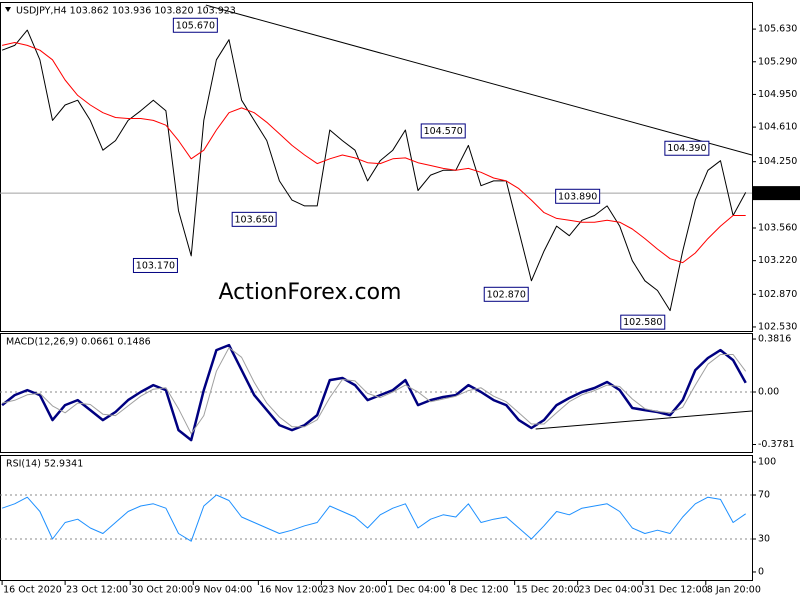 This screenshot has width=800, height=600. What do you see at coordinates (78, 342) in the screenshot?
I see `panel-title: MACD(12,26,9) 0.0661 0.1486` at bounding box center [78, 342].